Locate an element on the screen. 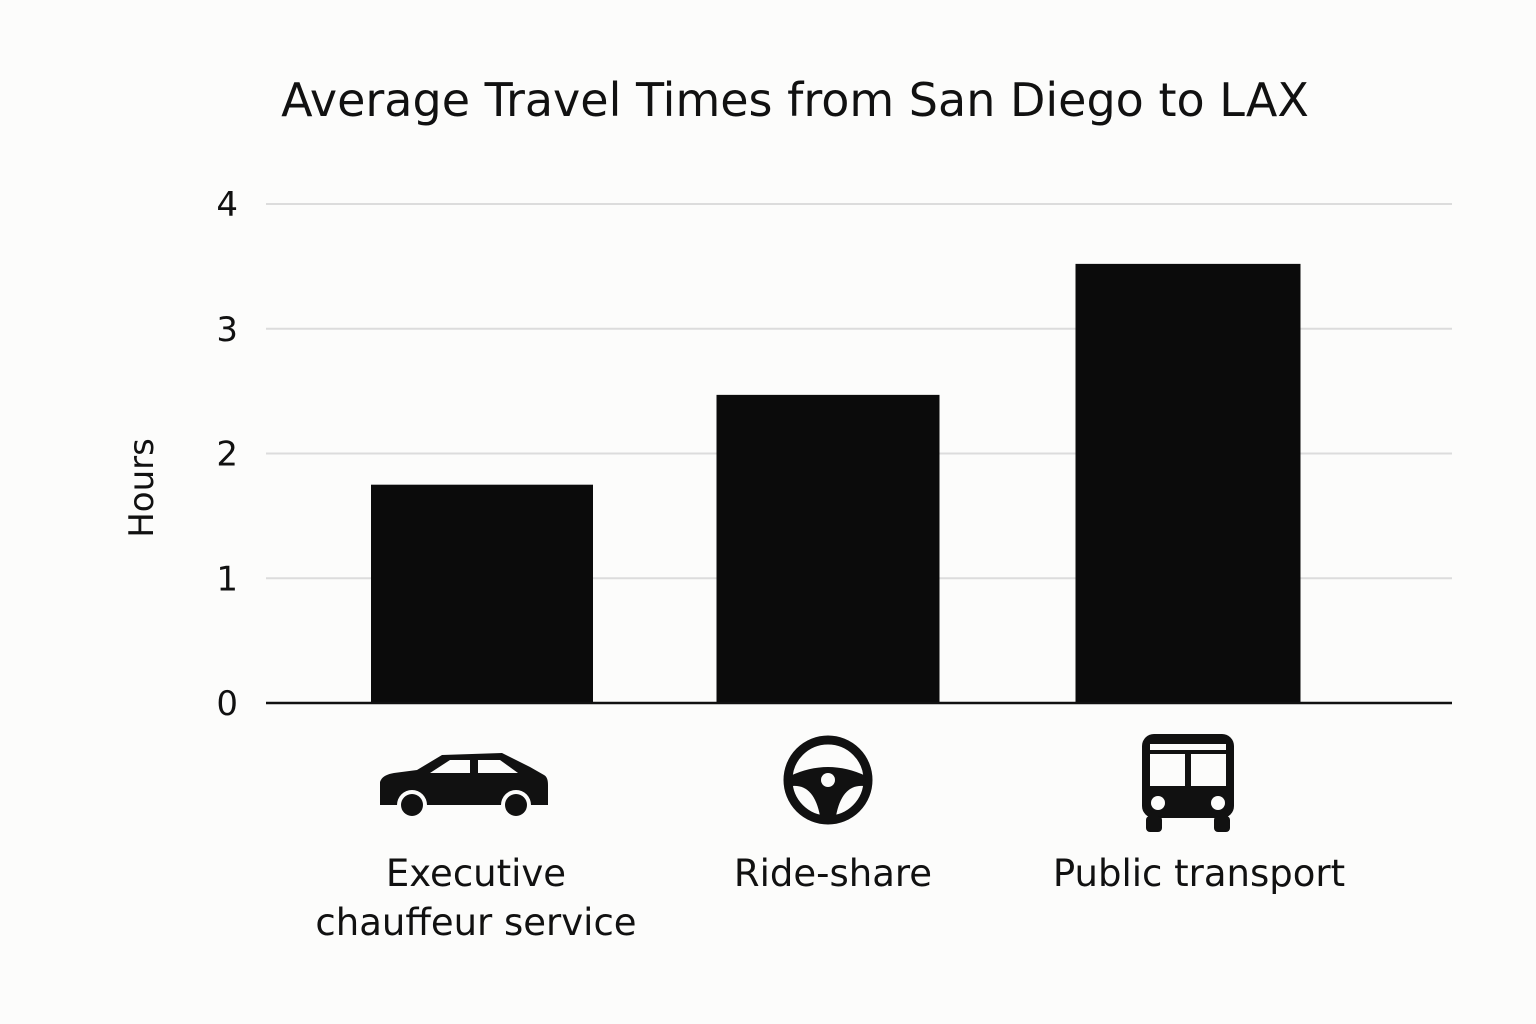 This screenshot has width=1536, height=1024. y-tick-label: 3 is located at coordinates (227, 330).